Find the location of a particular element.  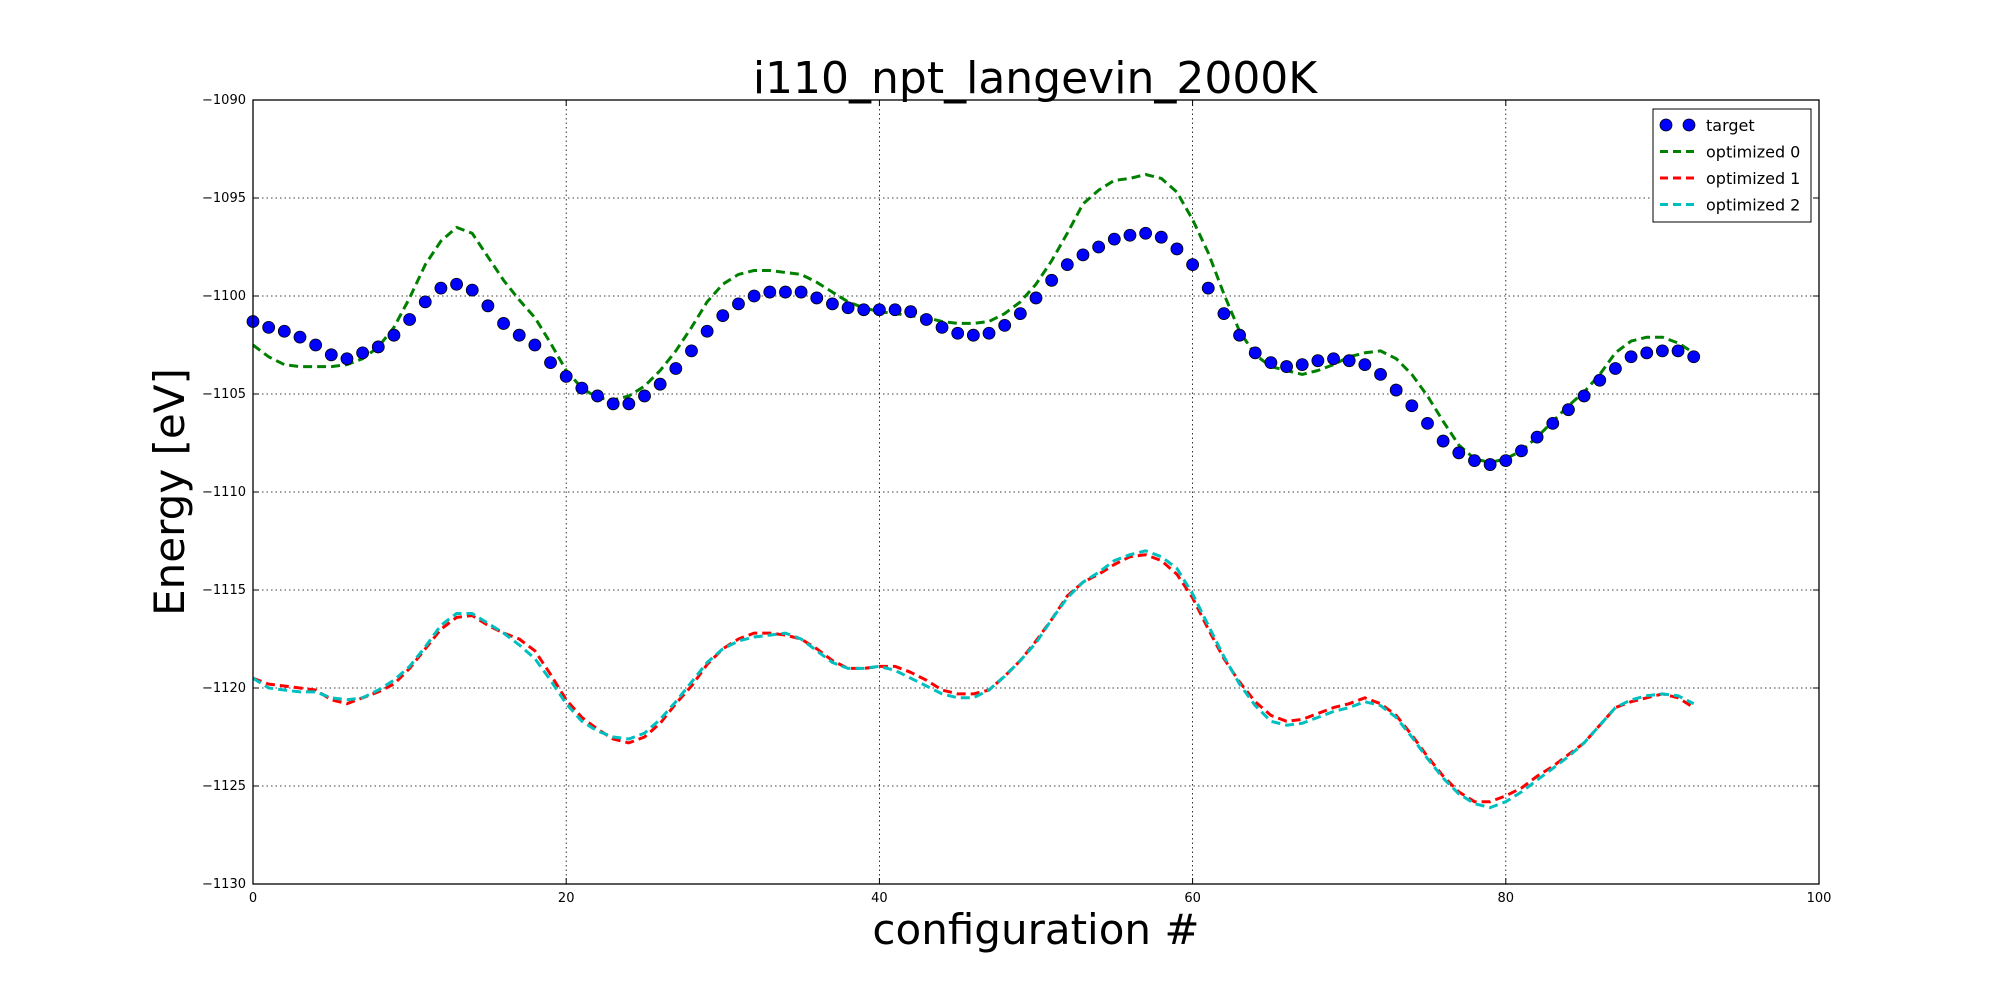

y-tick-label: −1115 is located at coordinates (224, 590).